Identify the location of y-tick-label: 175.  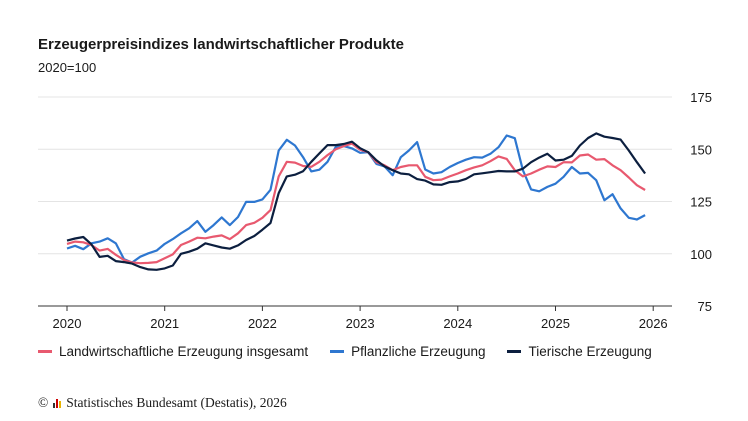
(701, 97).